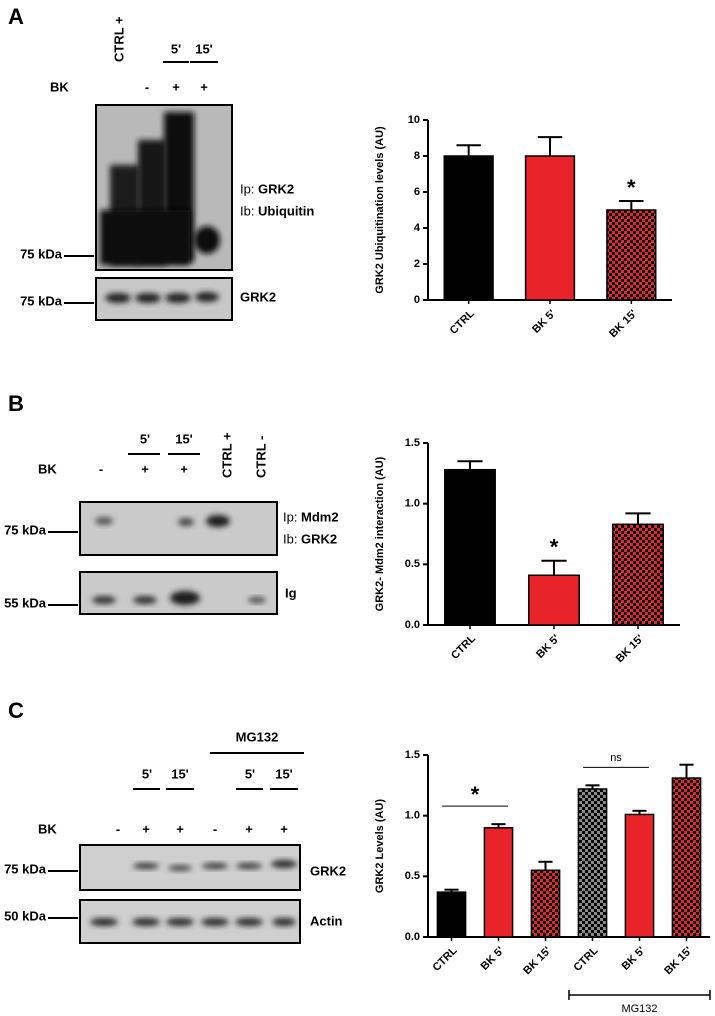  What do you see at coordinates (380, 846) in the screenshot?
I see `y-axis-label: GRK2 Levels (AU)` at bounding box center [380, 846].